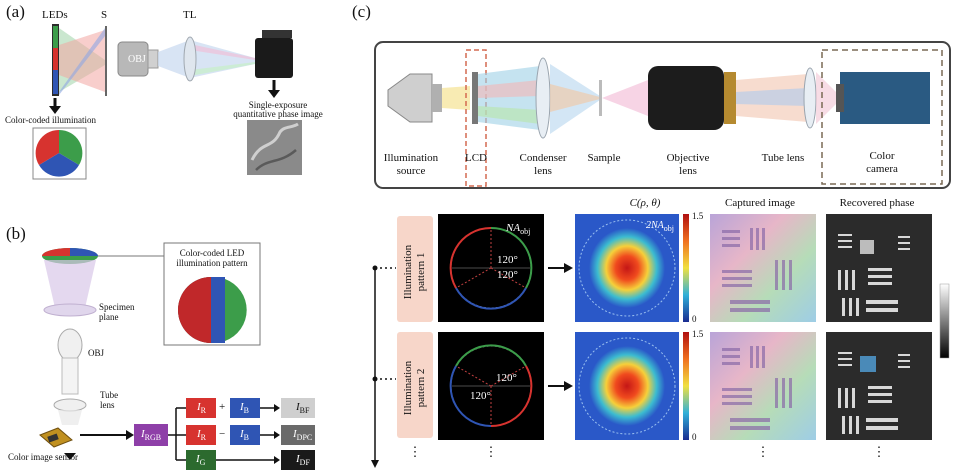 The height and width of the screenshot is (471, 956). What do you see at coordinates (518, 229) in the screenshot?
I see `na-obj-label: NAobj` at bounding box center [518, 229].